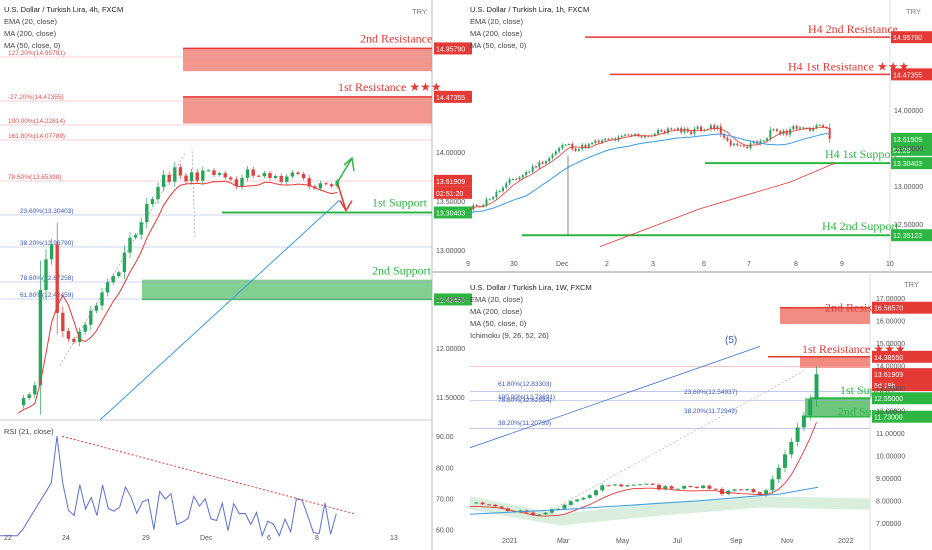  Describe the element at coordinates (346, 206) in the screenshot. I see `arrow-down-head-4h` at that location.